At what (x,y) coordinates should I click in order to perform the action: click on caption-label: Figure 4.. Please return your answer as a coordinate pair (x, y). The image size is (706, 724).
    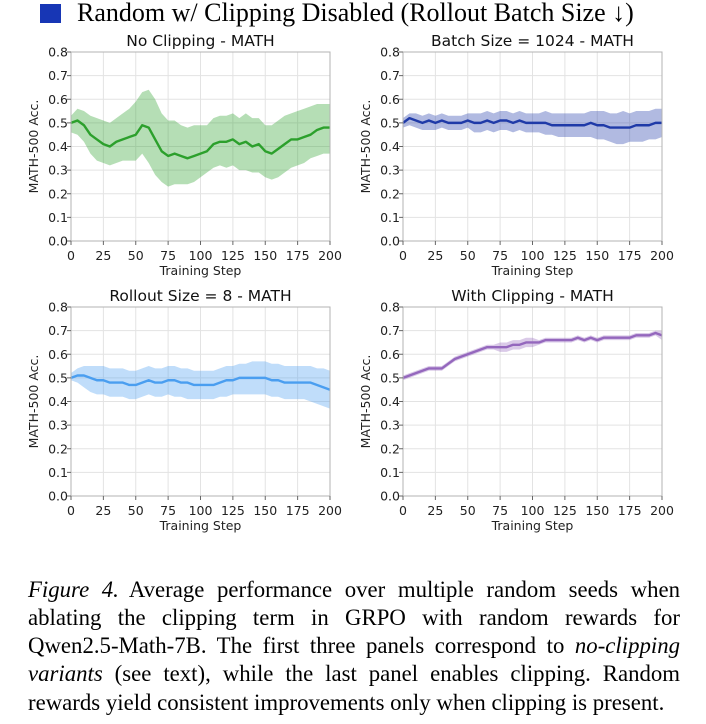
    Looking at the image, I should click on (73, 589).